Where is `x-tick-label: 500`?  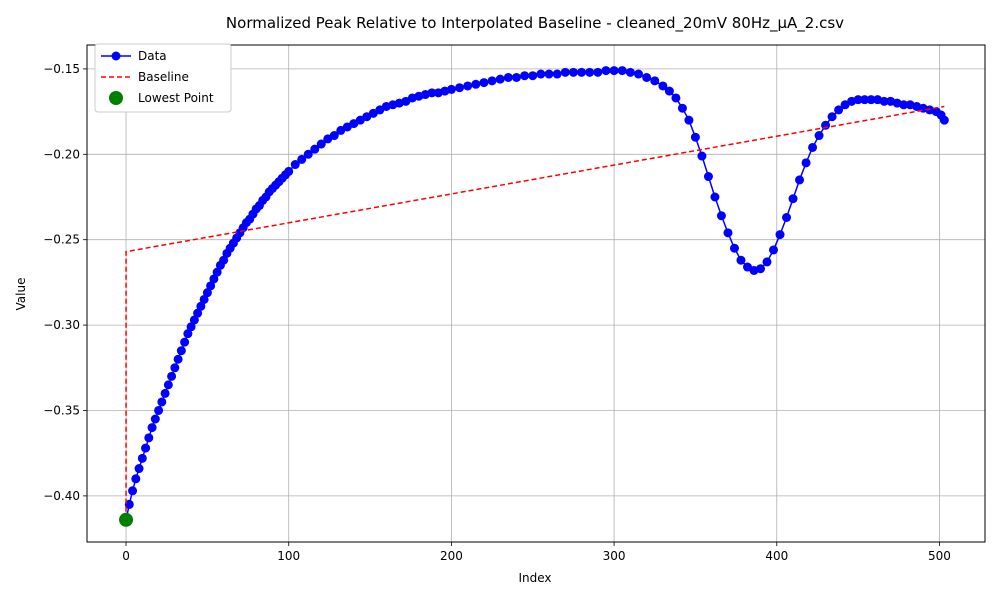
x-tick-label: 500 is located at coordinates (939, 556).